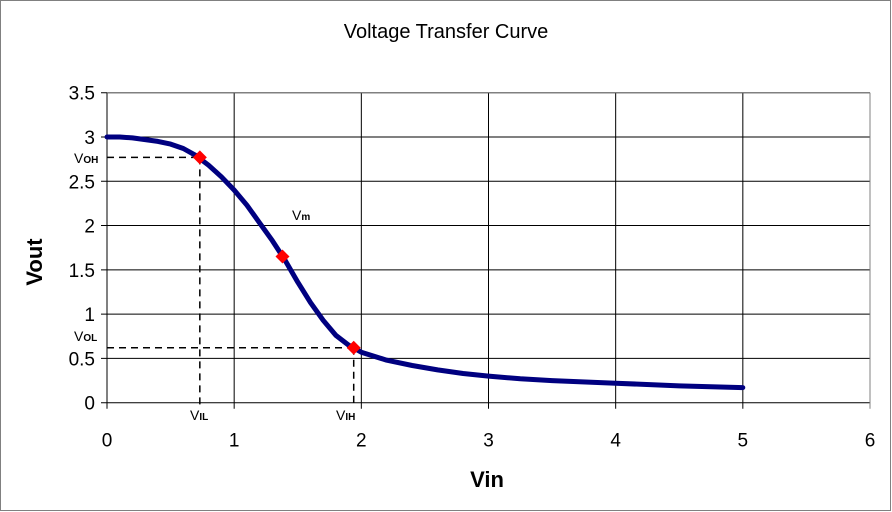 Image resolution: width=892 pixels, height=512 pixels. Describe the element at coordinates (301, 215) in the screenshot. I see `annotation-vm: Vm` at that location.